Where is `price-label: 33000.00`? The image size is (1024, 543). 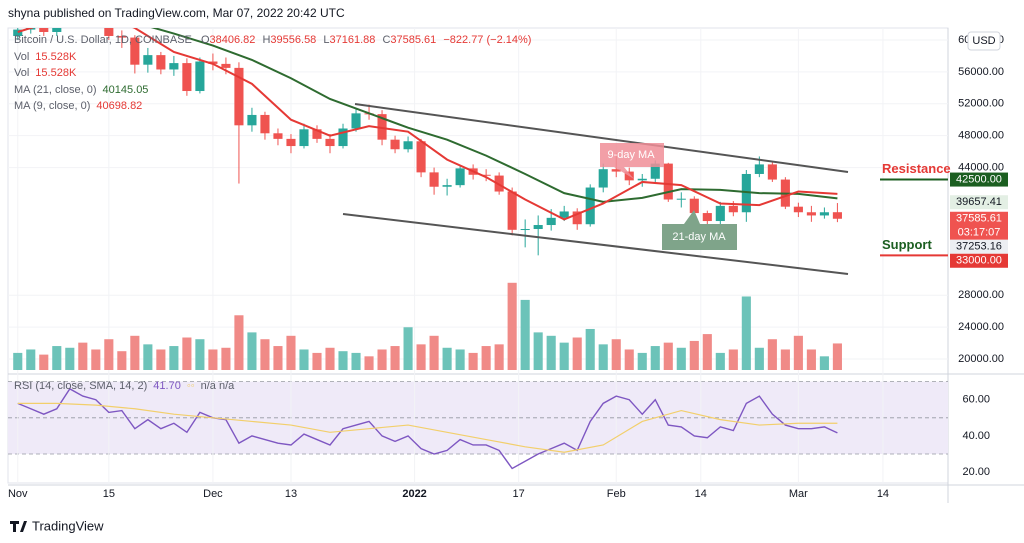 price-label: 33000.00 is located at coordinates (979, 261).